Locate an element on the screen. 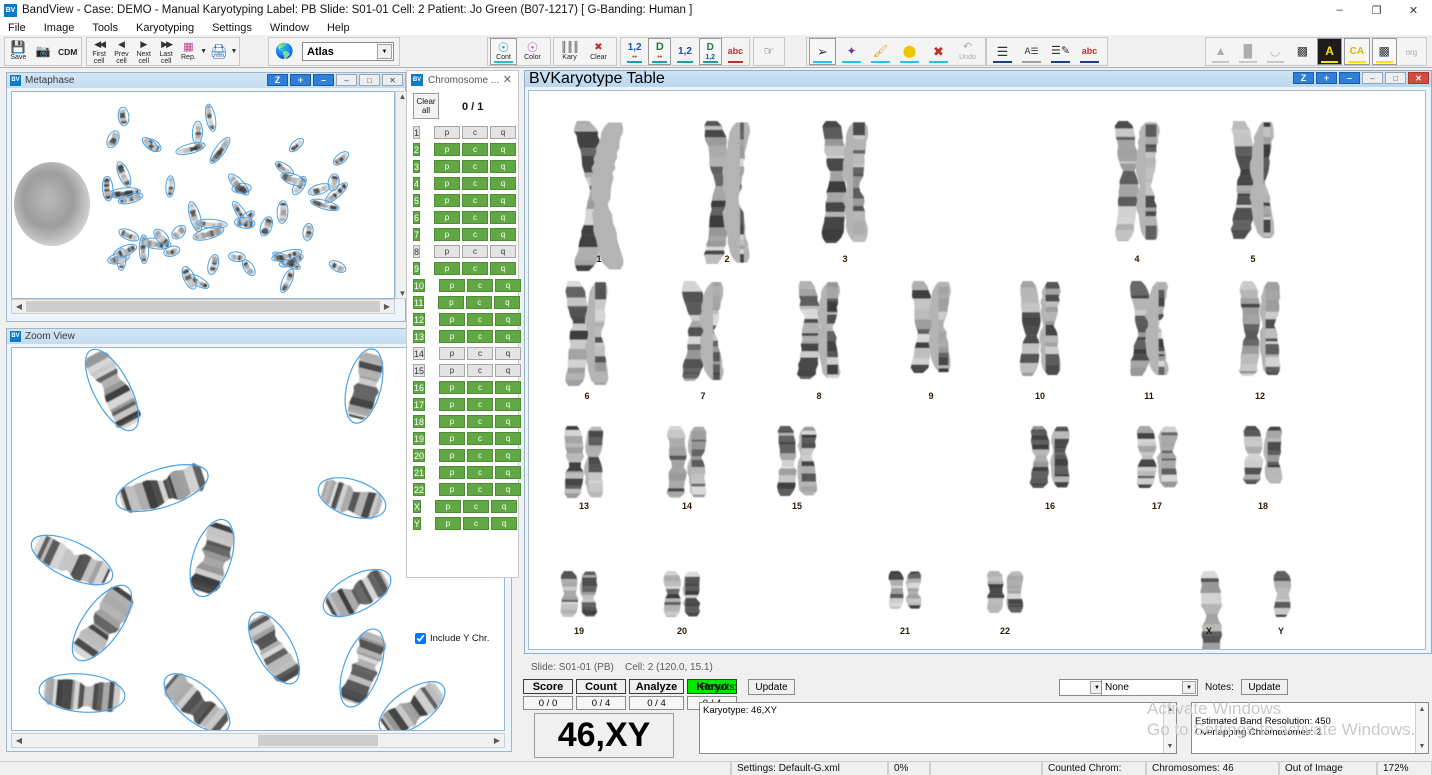  chromosome-2-arm-c: c is located at coordinates (475, 149).